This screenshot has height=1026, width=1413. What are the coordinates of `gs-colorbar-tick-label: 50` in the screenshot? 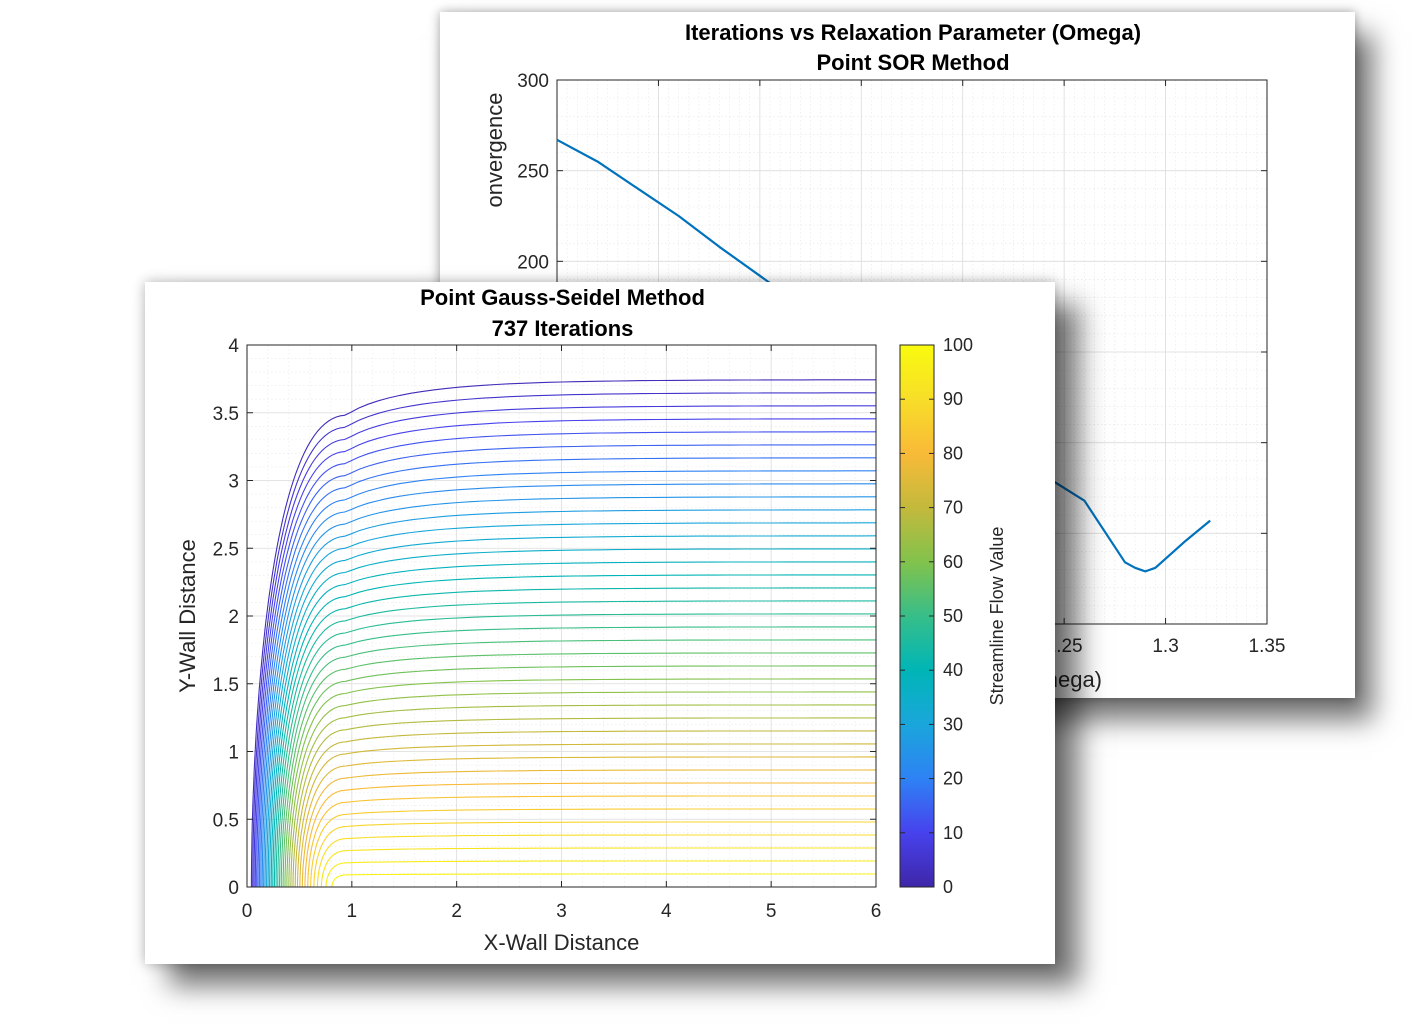 It's located at (953, 616).